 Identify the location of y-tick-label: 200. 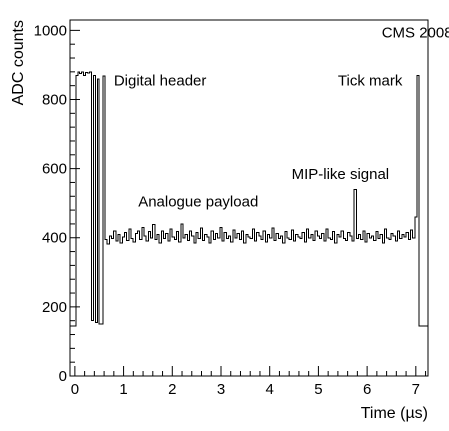
(54, 307).